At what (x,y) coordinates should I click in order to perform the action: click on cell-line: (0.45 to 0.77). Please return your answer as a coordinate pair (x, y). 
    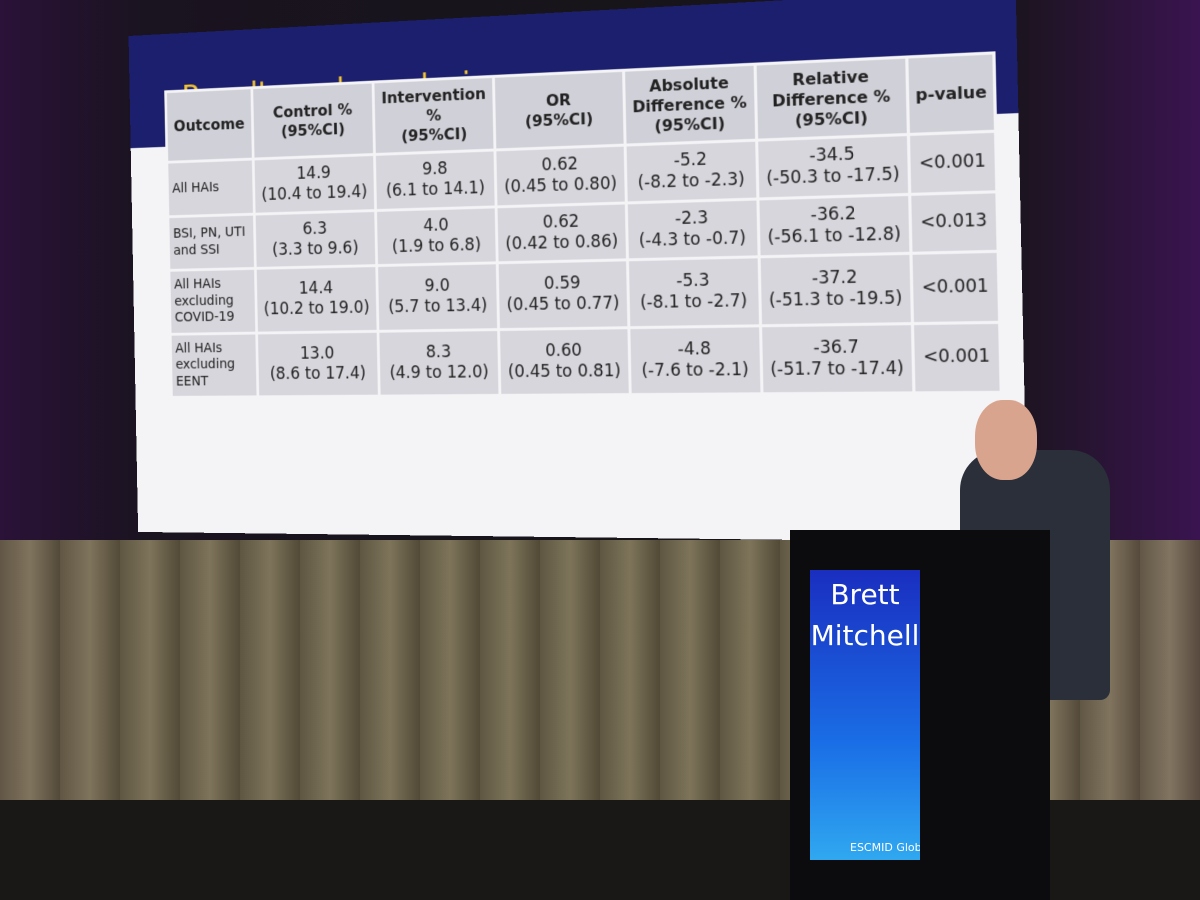
    Looking at the image, I should click on (563, 304).